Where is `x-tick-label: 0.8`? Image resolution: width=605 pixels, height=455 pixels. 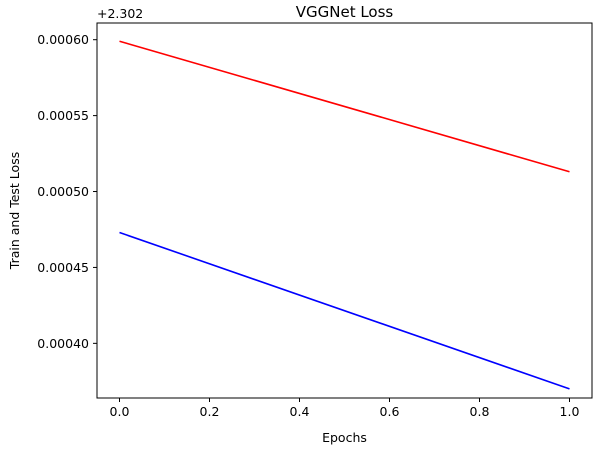 x-tick-label: 0.8 is located at coordinates (480, 411).